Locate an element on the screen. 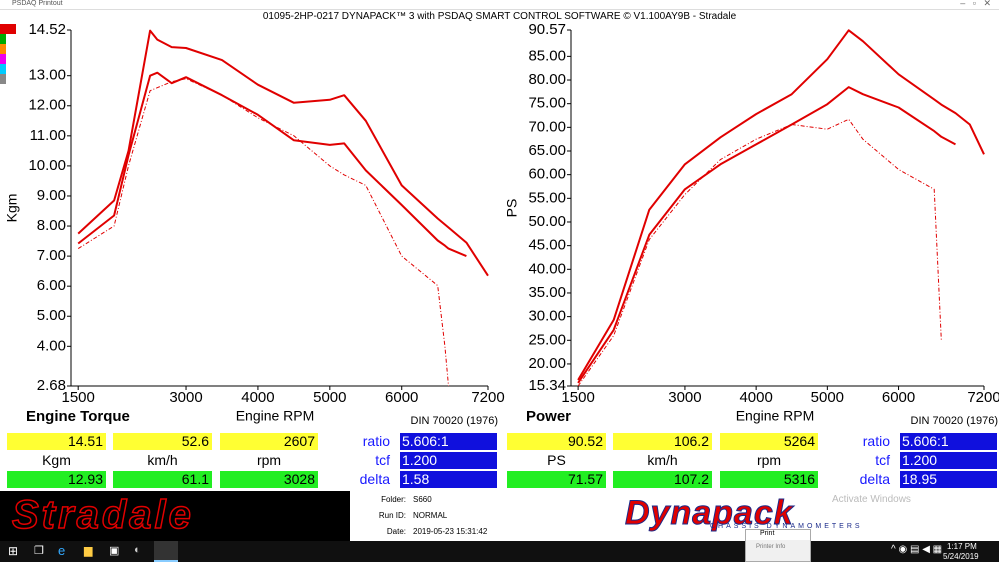  stradale-logo: Stradale is located at coordinates (175, 516).